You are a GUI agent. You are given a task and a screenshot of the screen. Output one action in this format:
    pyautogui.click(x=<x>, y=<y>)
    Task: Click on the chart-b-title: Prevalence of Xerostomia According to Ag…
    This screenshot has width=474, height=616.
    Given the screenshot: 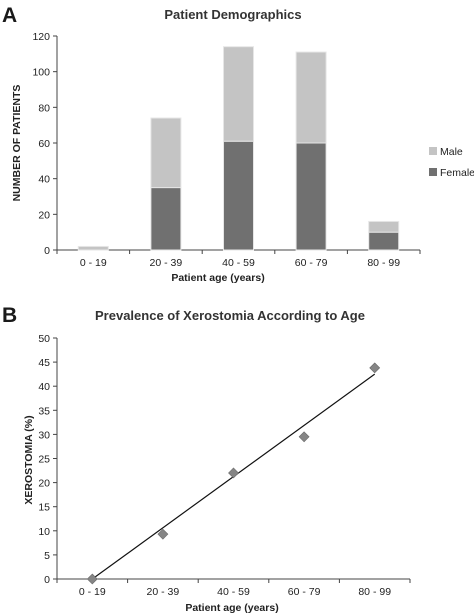 What is the action you would take?
    pyautogui.click(x=230, y=315)
    